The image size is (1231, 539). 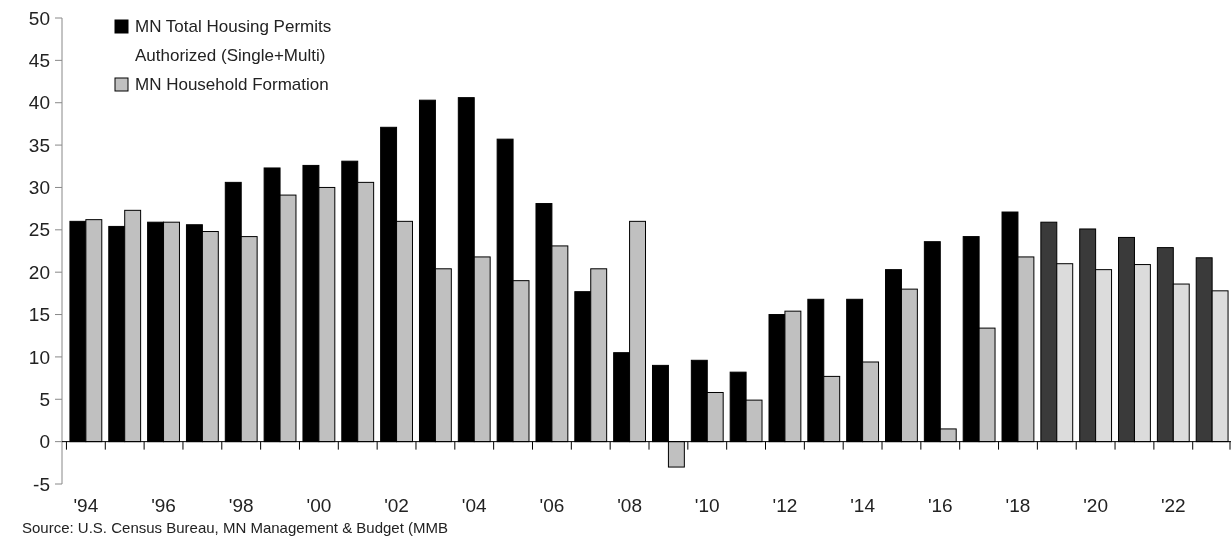 I want to click on y-tick-label: 10, so click(x=39, y=357).